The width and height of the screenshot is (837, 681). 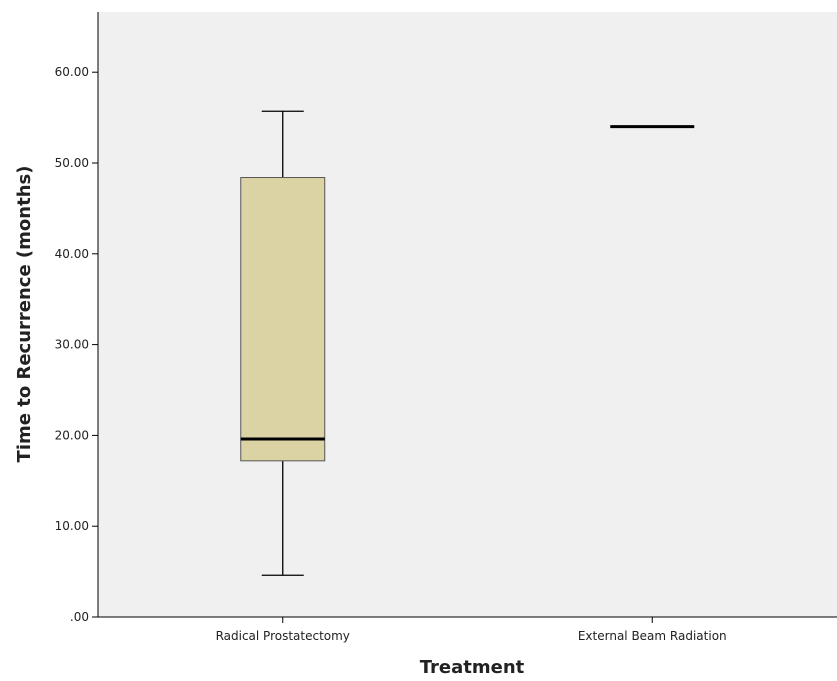 I want to click on y-axis-title: Time to Recurrence (months), so click(x=24, y=314).